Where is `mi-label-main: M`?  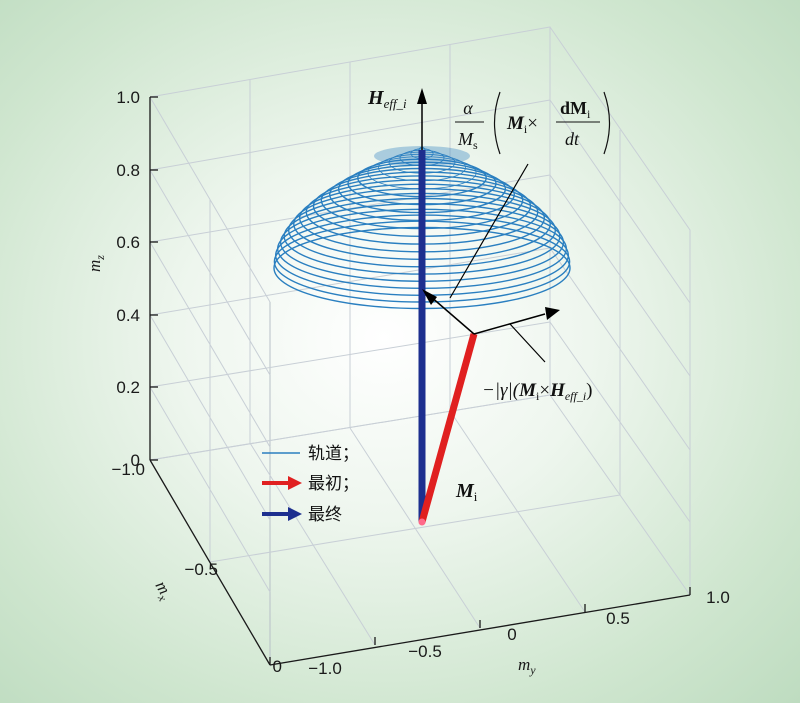
mi-label-main: M is located at coordinates (465, 491).